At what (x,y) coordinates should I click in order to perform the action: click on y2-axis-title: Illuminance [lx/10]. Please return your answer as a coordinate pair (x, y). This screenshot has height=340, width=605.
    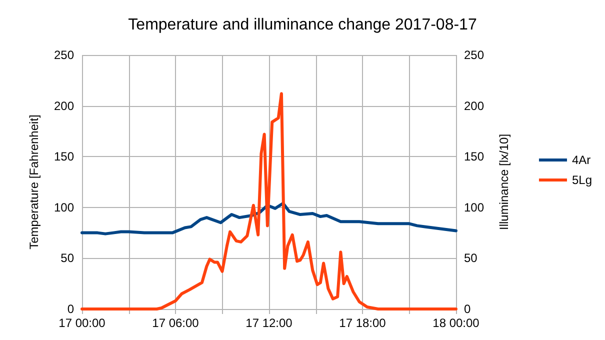
    Looking at the image, I should click on (504, 182).